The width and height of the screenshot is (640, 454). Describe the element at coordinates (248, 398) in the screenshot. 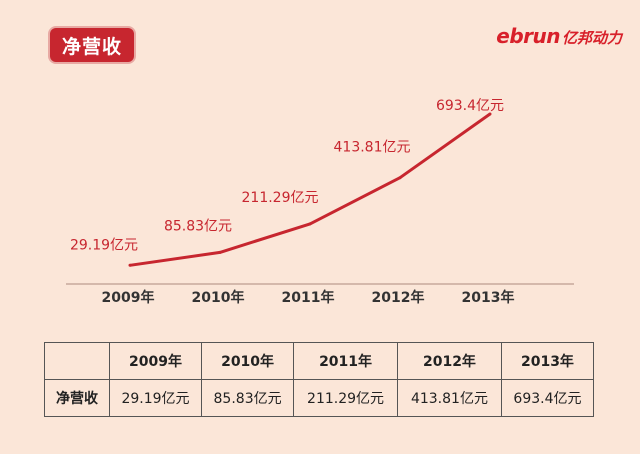

I see `table-cell: 85.83亿元` at that location.